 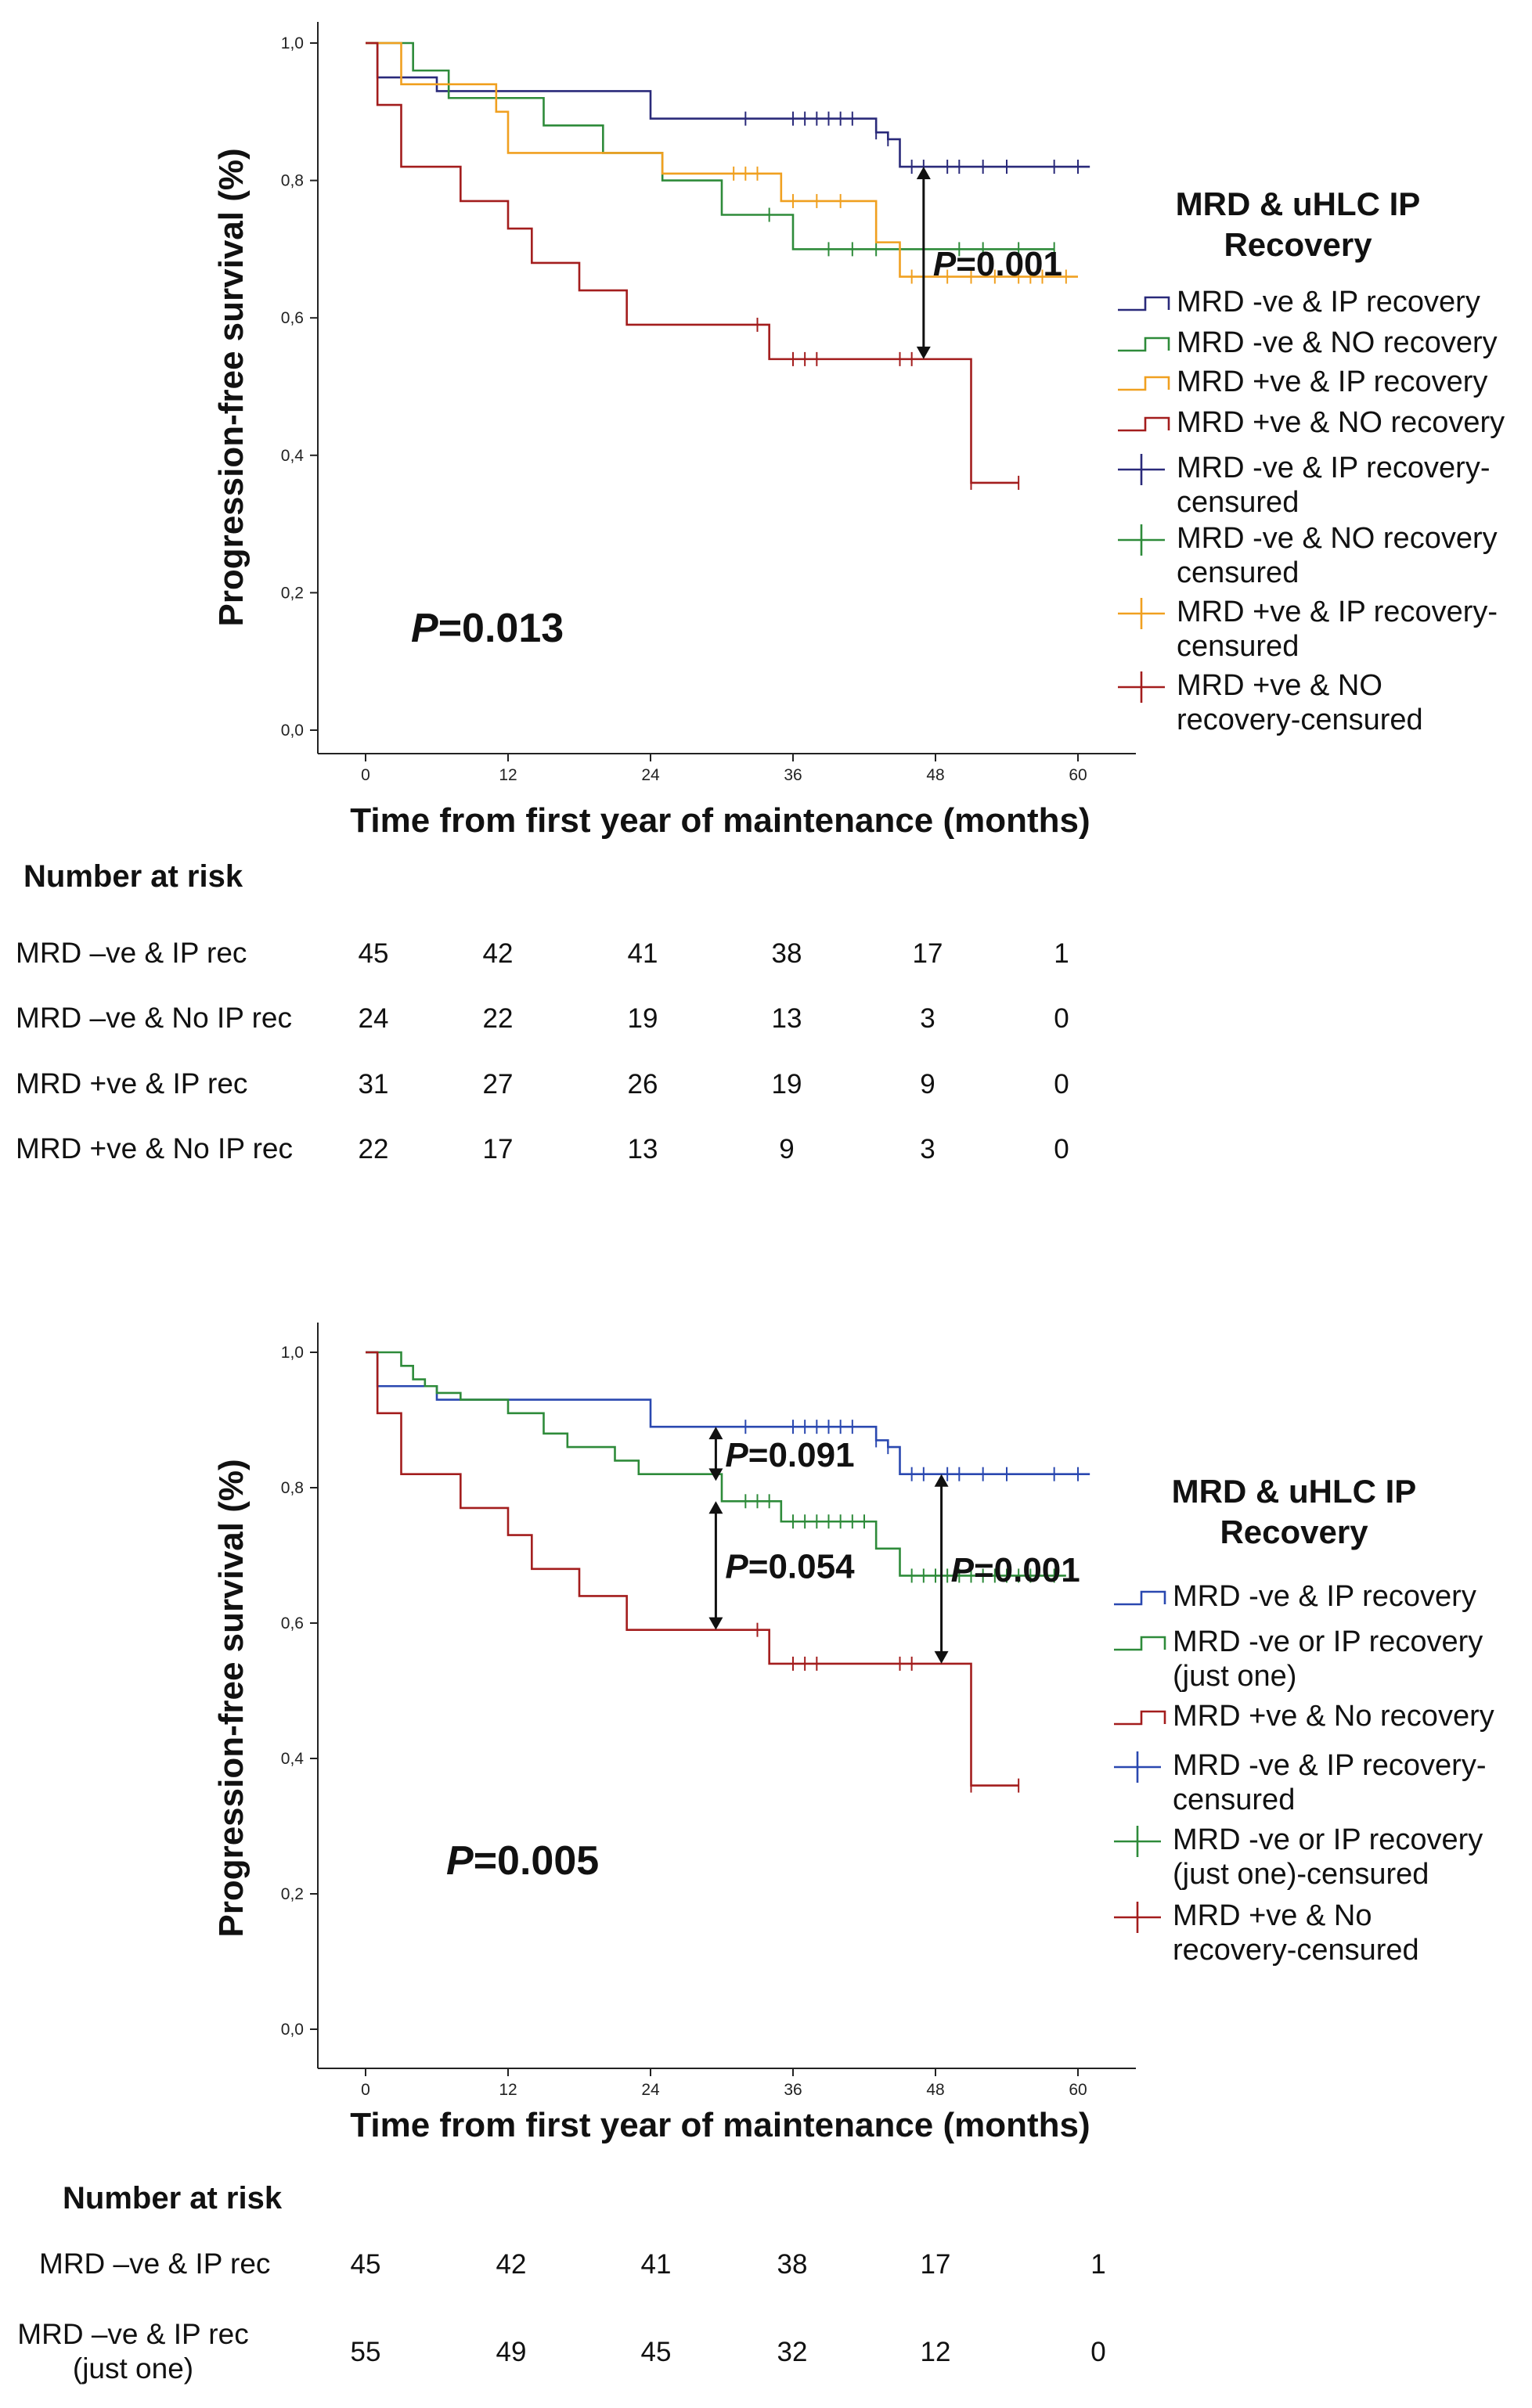 What do you see at coordinates (650, 775) in the screenshot?
I see `x-tick-label: 24` at bounding box center [650, 775].